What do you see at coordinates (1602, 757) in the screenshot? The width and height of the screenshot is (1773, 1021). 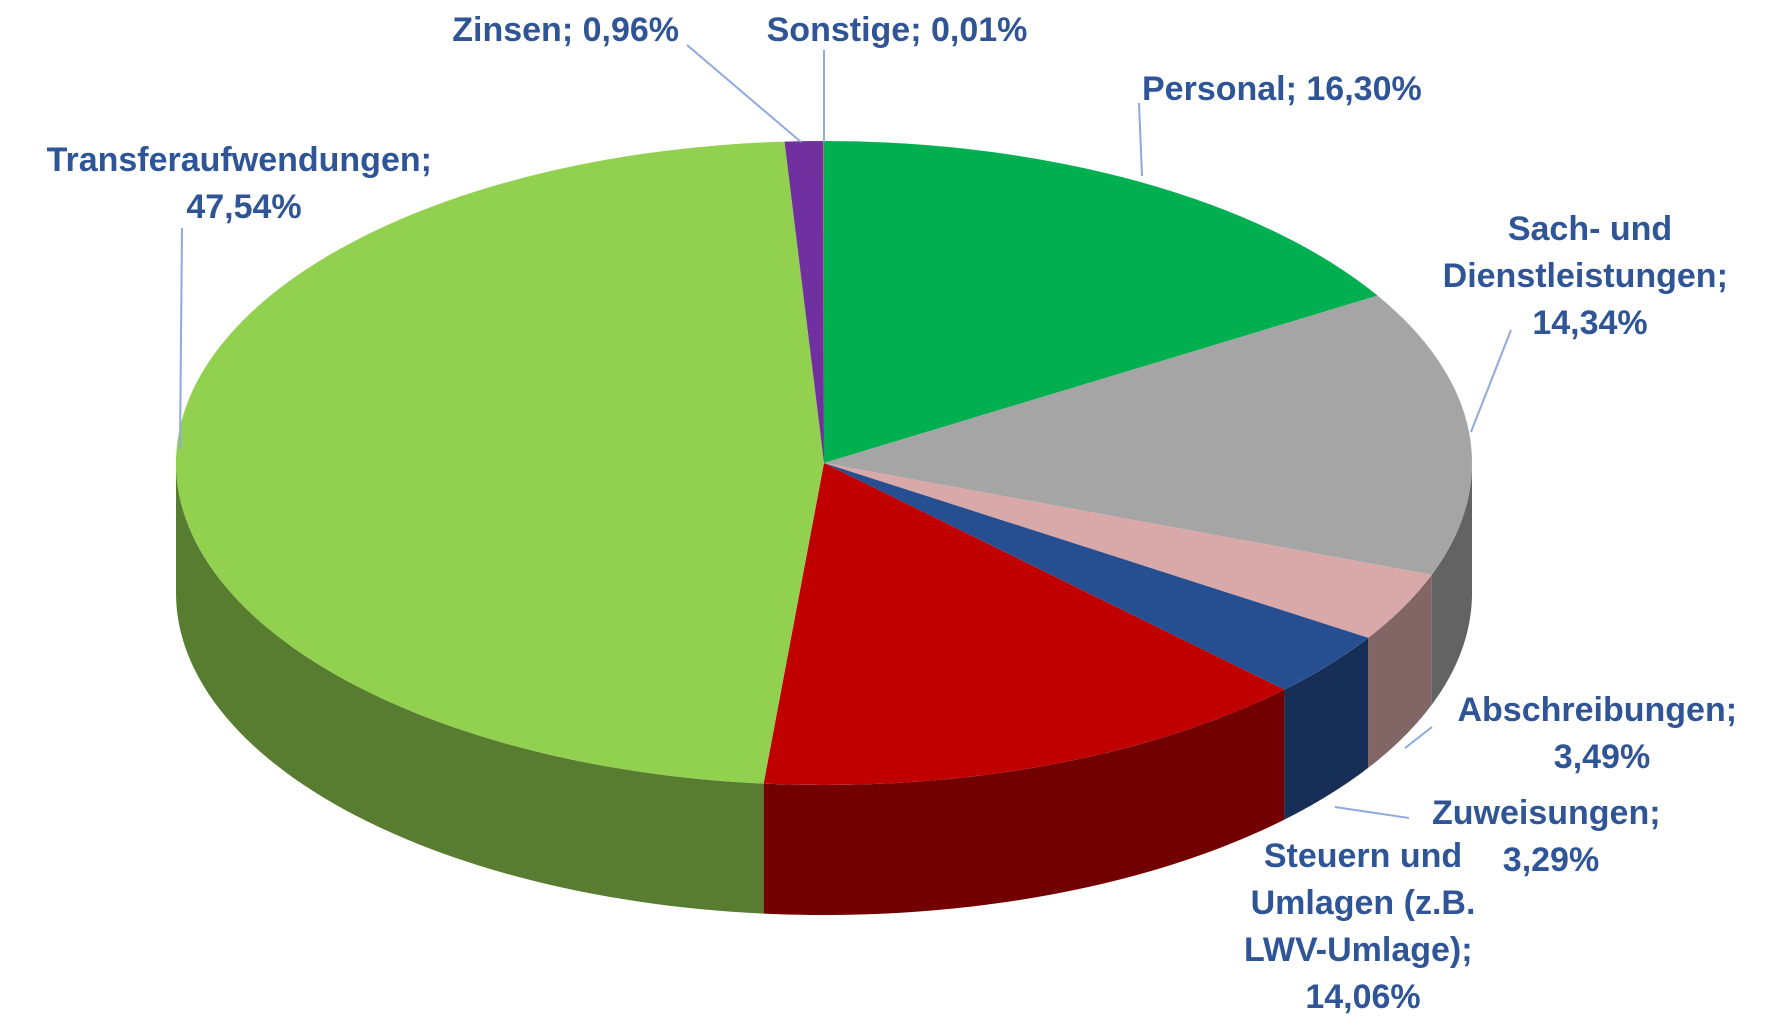 I see `value-label: 3,49%` at bounding box center [1602, 757].